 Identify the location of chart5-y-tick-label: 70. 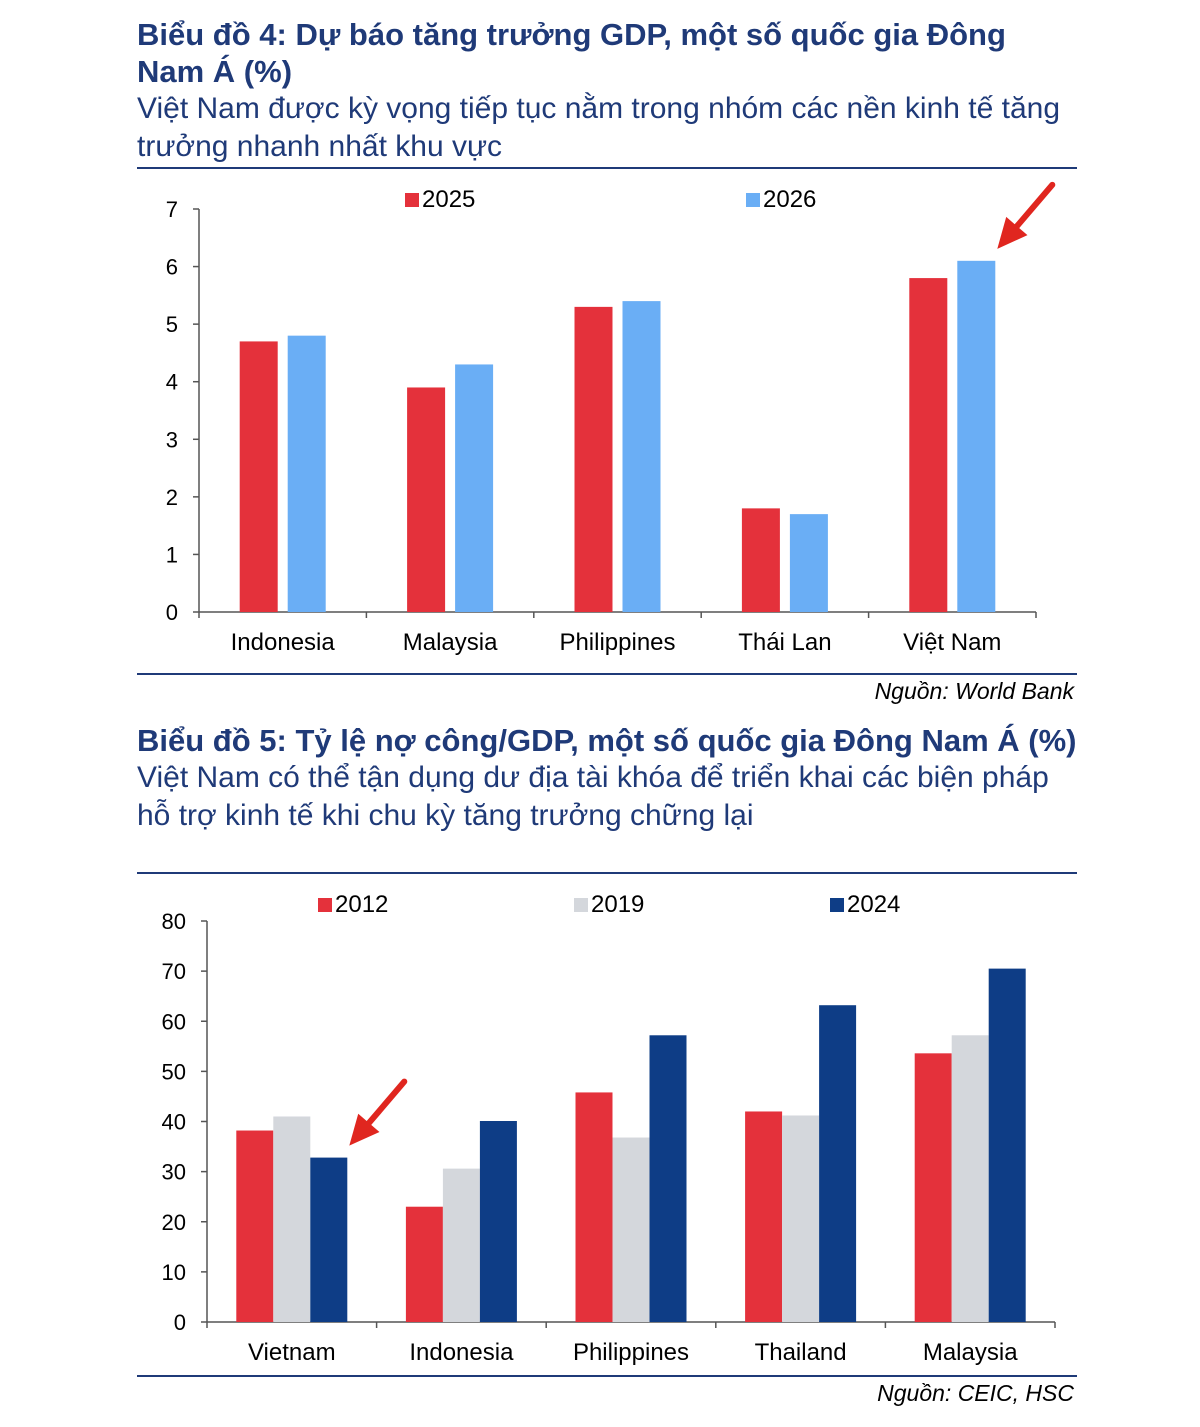
(174, 971).